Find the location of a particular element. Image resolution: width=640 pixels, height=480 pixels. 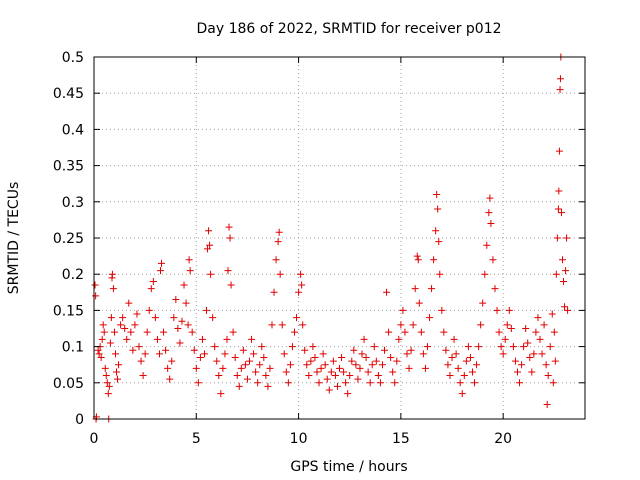

x-tick-label: 20 is located at coordinates (503, 439).